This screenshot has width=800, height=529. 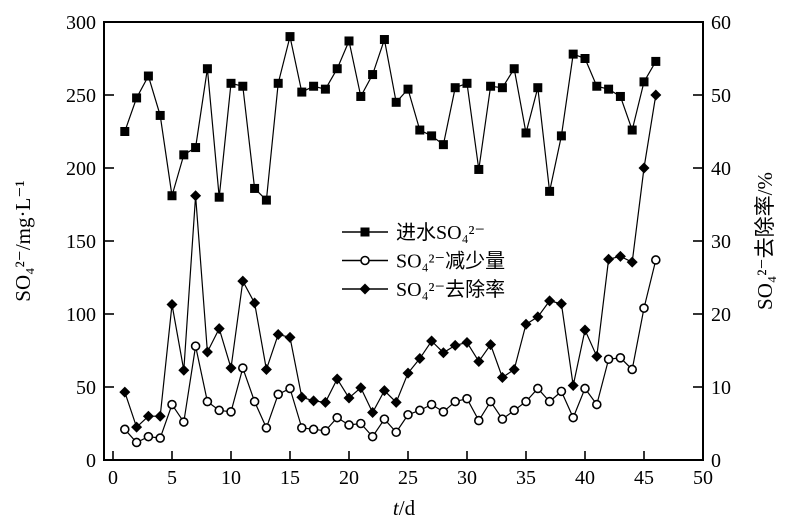 What do you see at coordinates (349, 478) in the screenshot?
I see `x-tick-label: 20` at bounding box center [349, 478].